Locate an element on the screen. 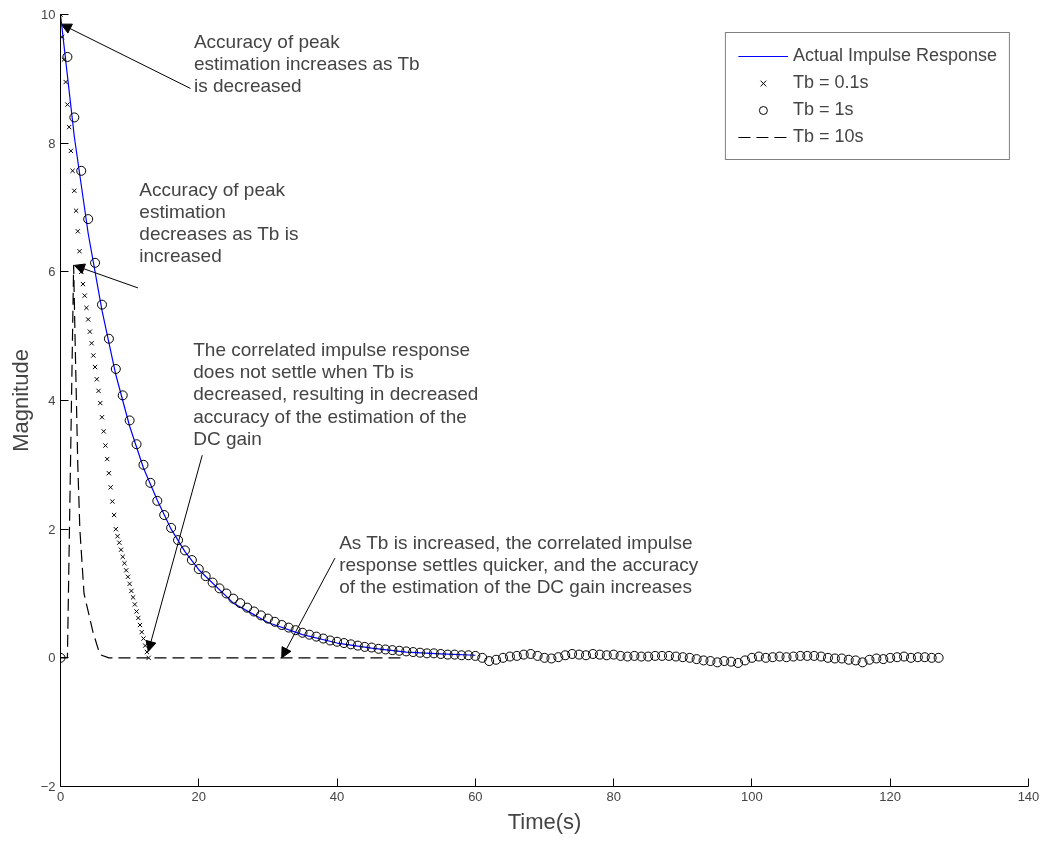 The image size is (1050, 844). y-tick-label: 10 is located at coordinates (48, 14).